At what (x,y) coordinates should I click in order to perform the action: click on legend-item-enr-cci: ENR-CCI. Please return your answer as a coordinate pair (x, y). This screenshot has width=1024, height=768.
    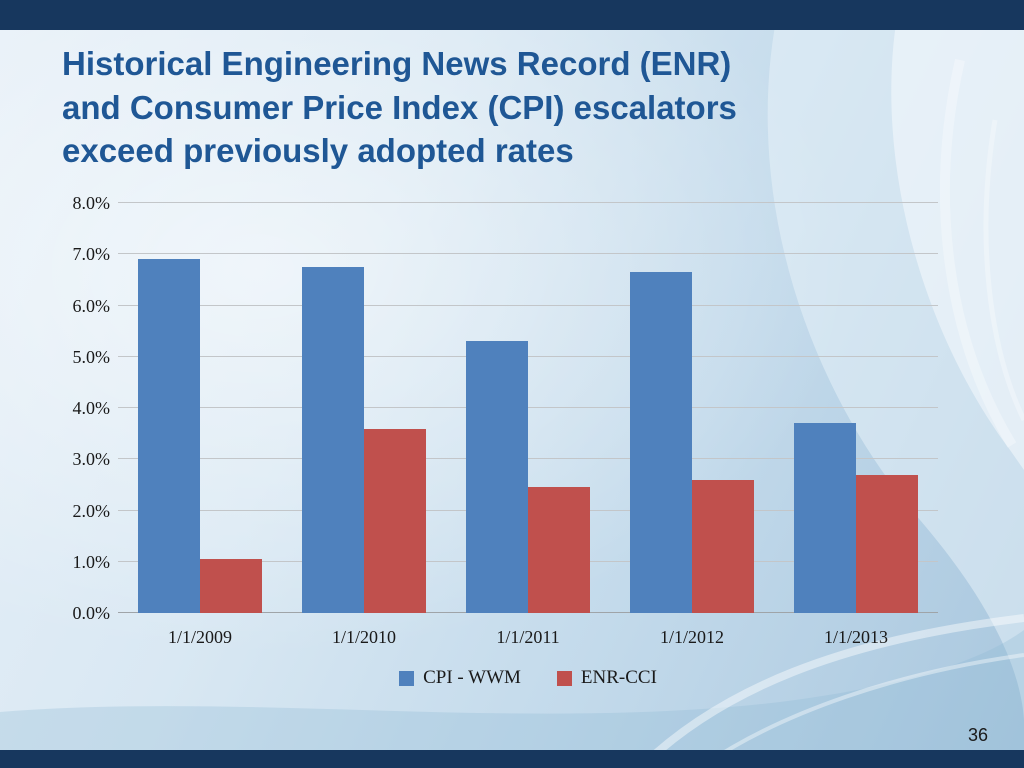
    Looking at the image, I should click on (606, 678).